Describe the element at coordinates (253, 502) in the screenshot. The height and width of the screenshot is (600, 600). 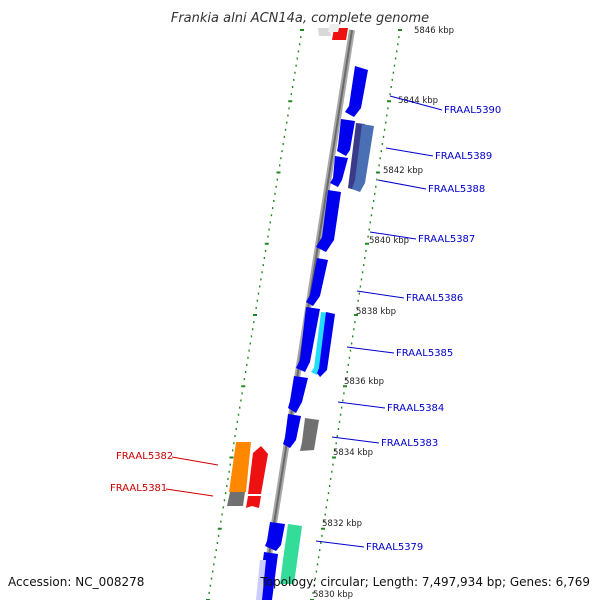
I see `gene-arrow-fraal5381-b` at that location.